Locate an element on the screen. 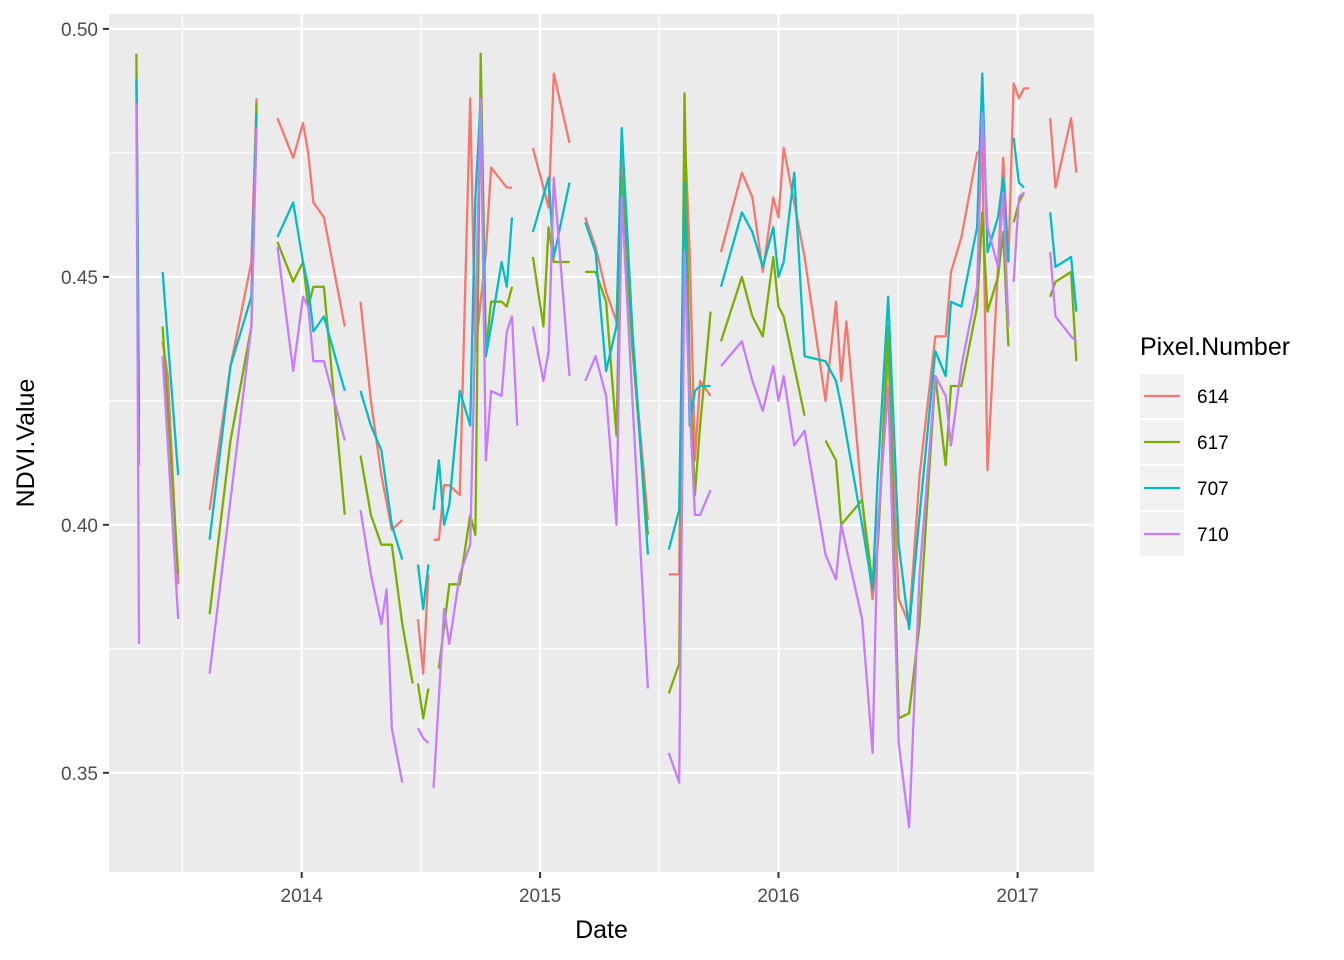  legend-label-617: 617 is located at coordinates (1213, 443).